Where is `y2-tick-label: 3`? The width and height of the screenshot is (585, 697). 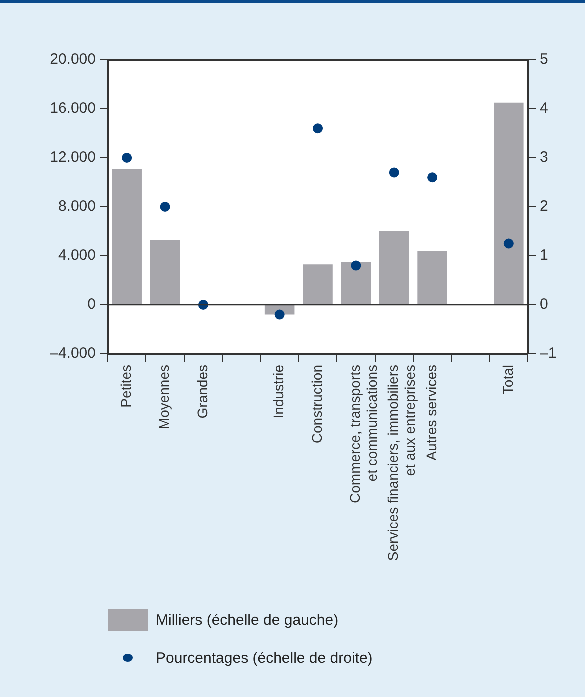
y2-tick-label: 3 is located at coordinates (544, 157).